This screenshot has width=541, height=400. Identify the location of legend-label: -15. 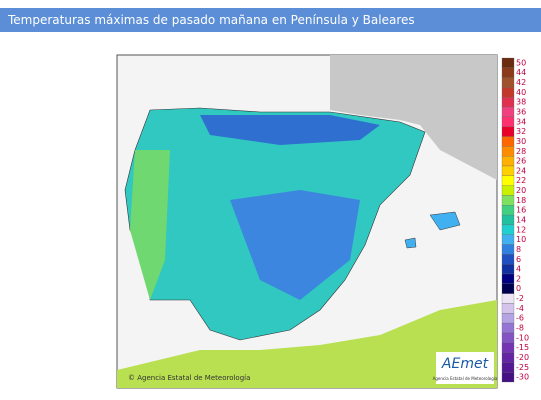
(522, 347).